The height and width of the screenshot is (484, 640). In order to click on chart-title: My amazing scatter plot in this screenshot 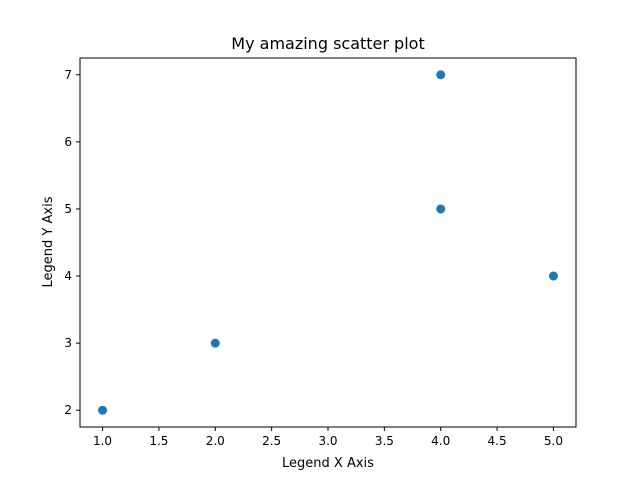, I will do `click(327, 43)`.